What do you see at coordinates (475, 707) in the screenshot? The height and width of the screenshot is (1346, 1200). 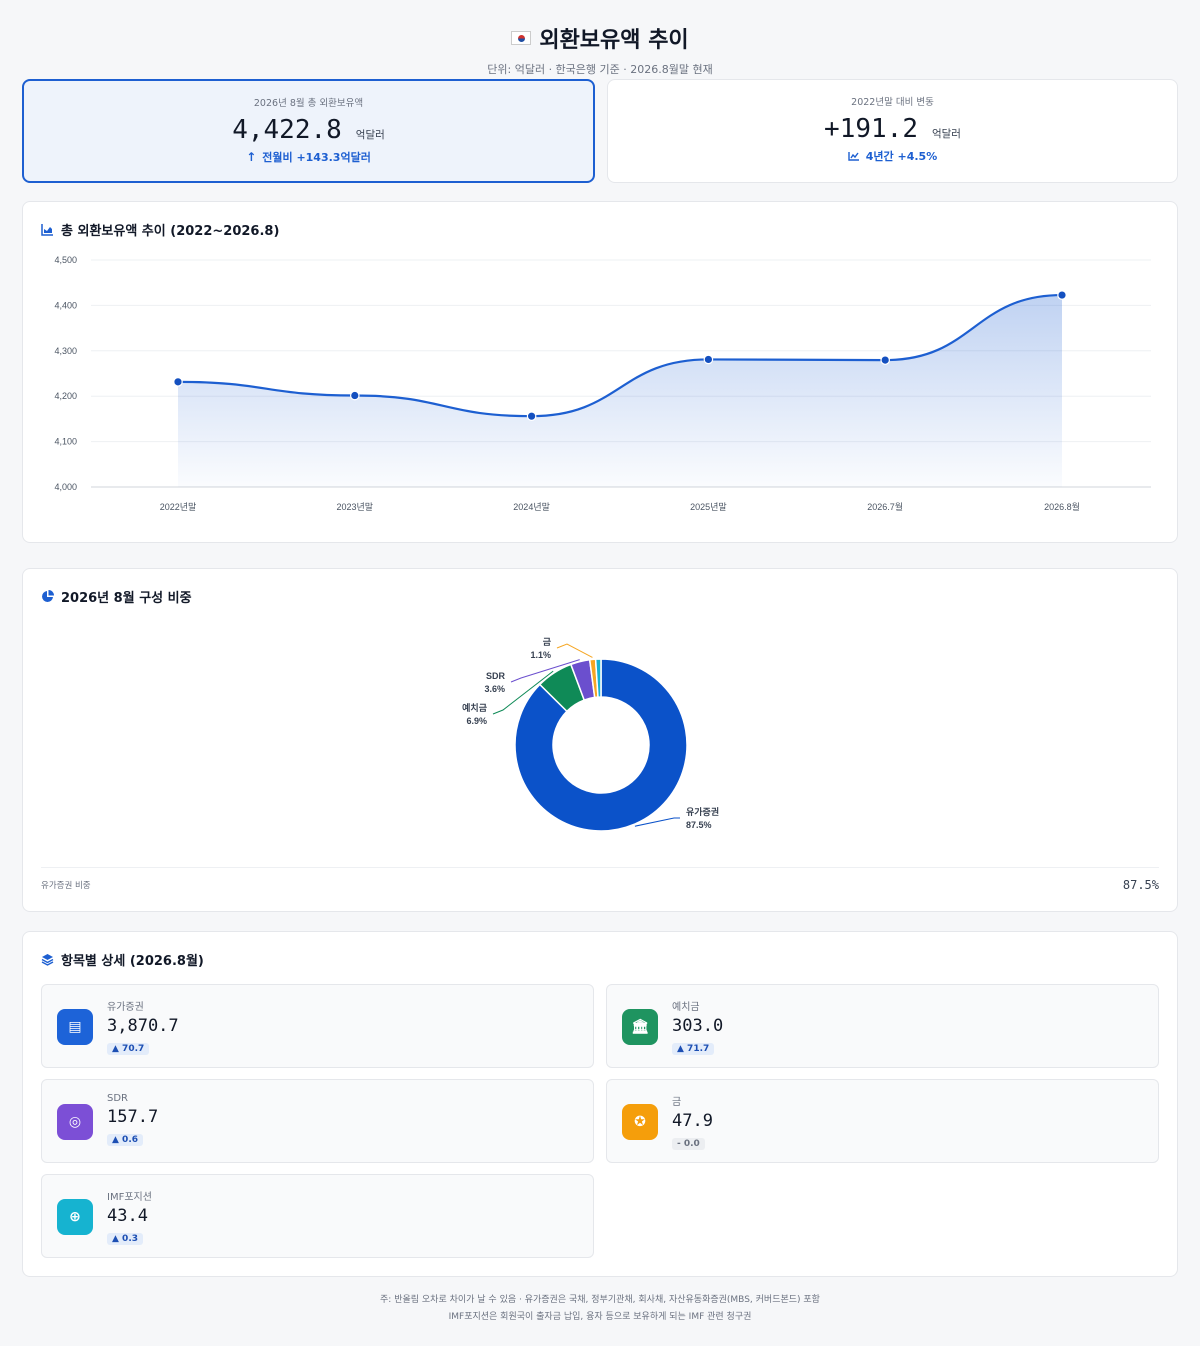 I see `pie-label-name: 예치금` at bounding box center [475, 707].